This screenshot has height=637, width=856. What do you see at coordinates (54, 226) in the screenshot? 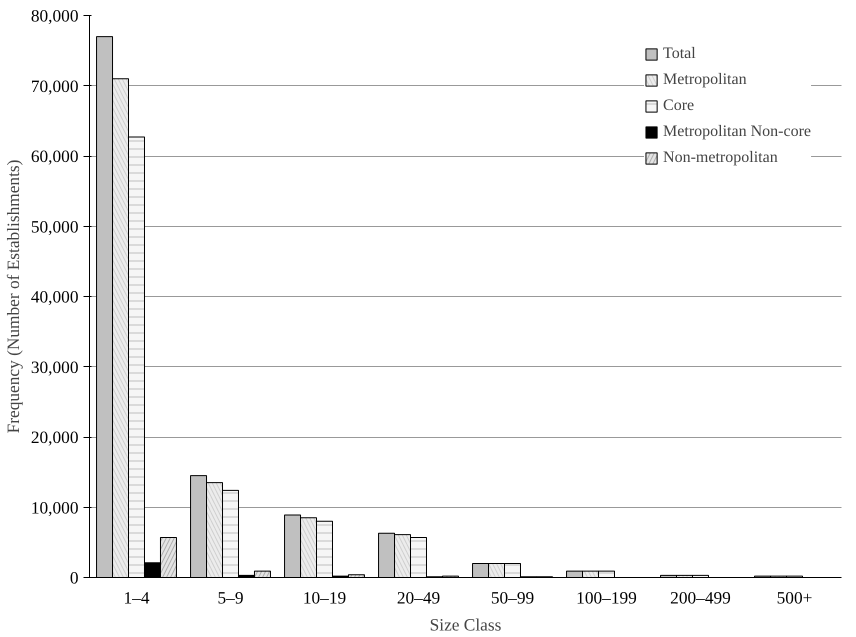
I see `y-tick-label: 50,000` at bounding box center [54, 226].